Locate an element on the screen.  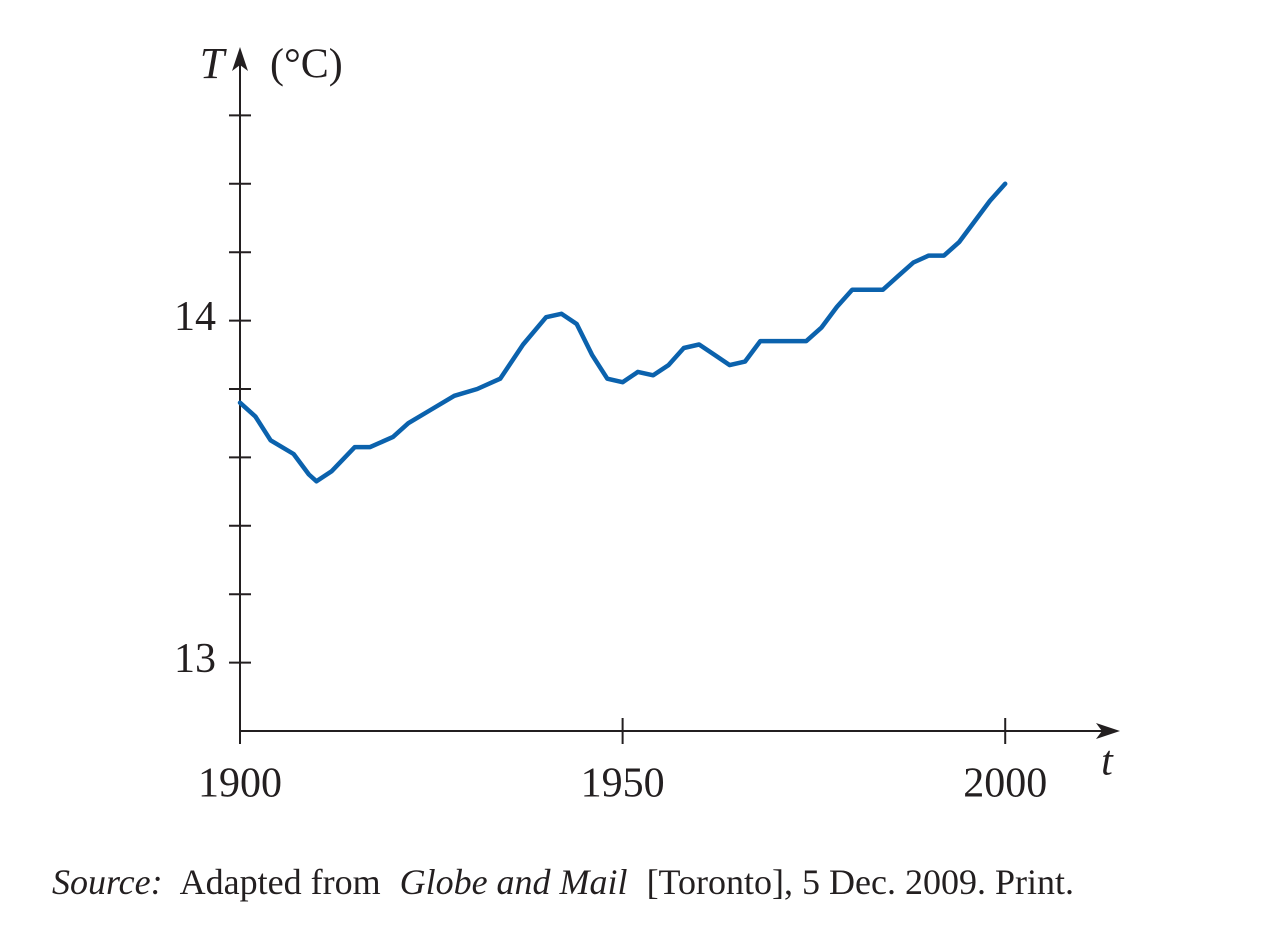
x-tick-label: 1950 is located at coordinates (623, 784).